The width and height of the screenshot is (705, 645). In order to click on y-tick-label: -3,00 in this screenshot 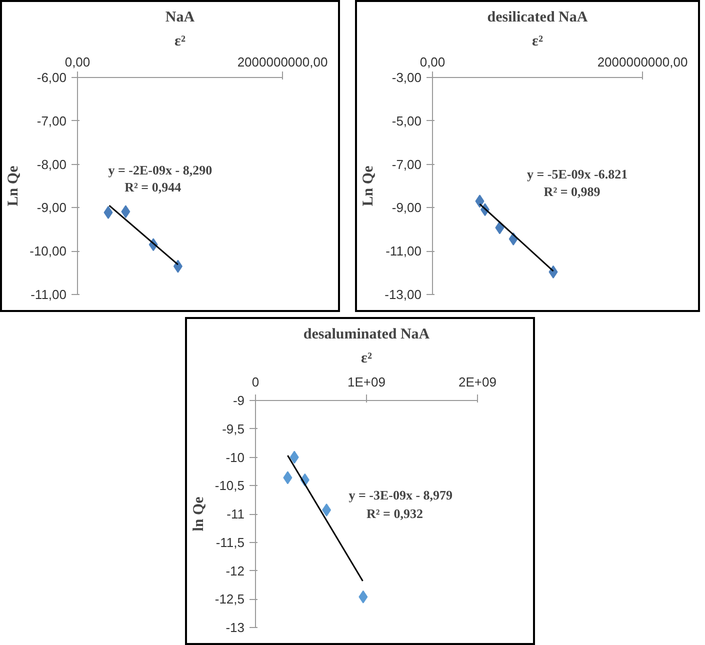, I will do `click(407, 77)`.